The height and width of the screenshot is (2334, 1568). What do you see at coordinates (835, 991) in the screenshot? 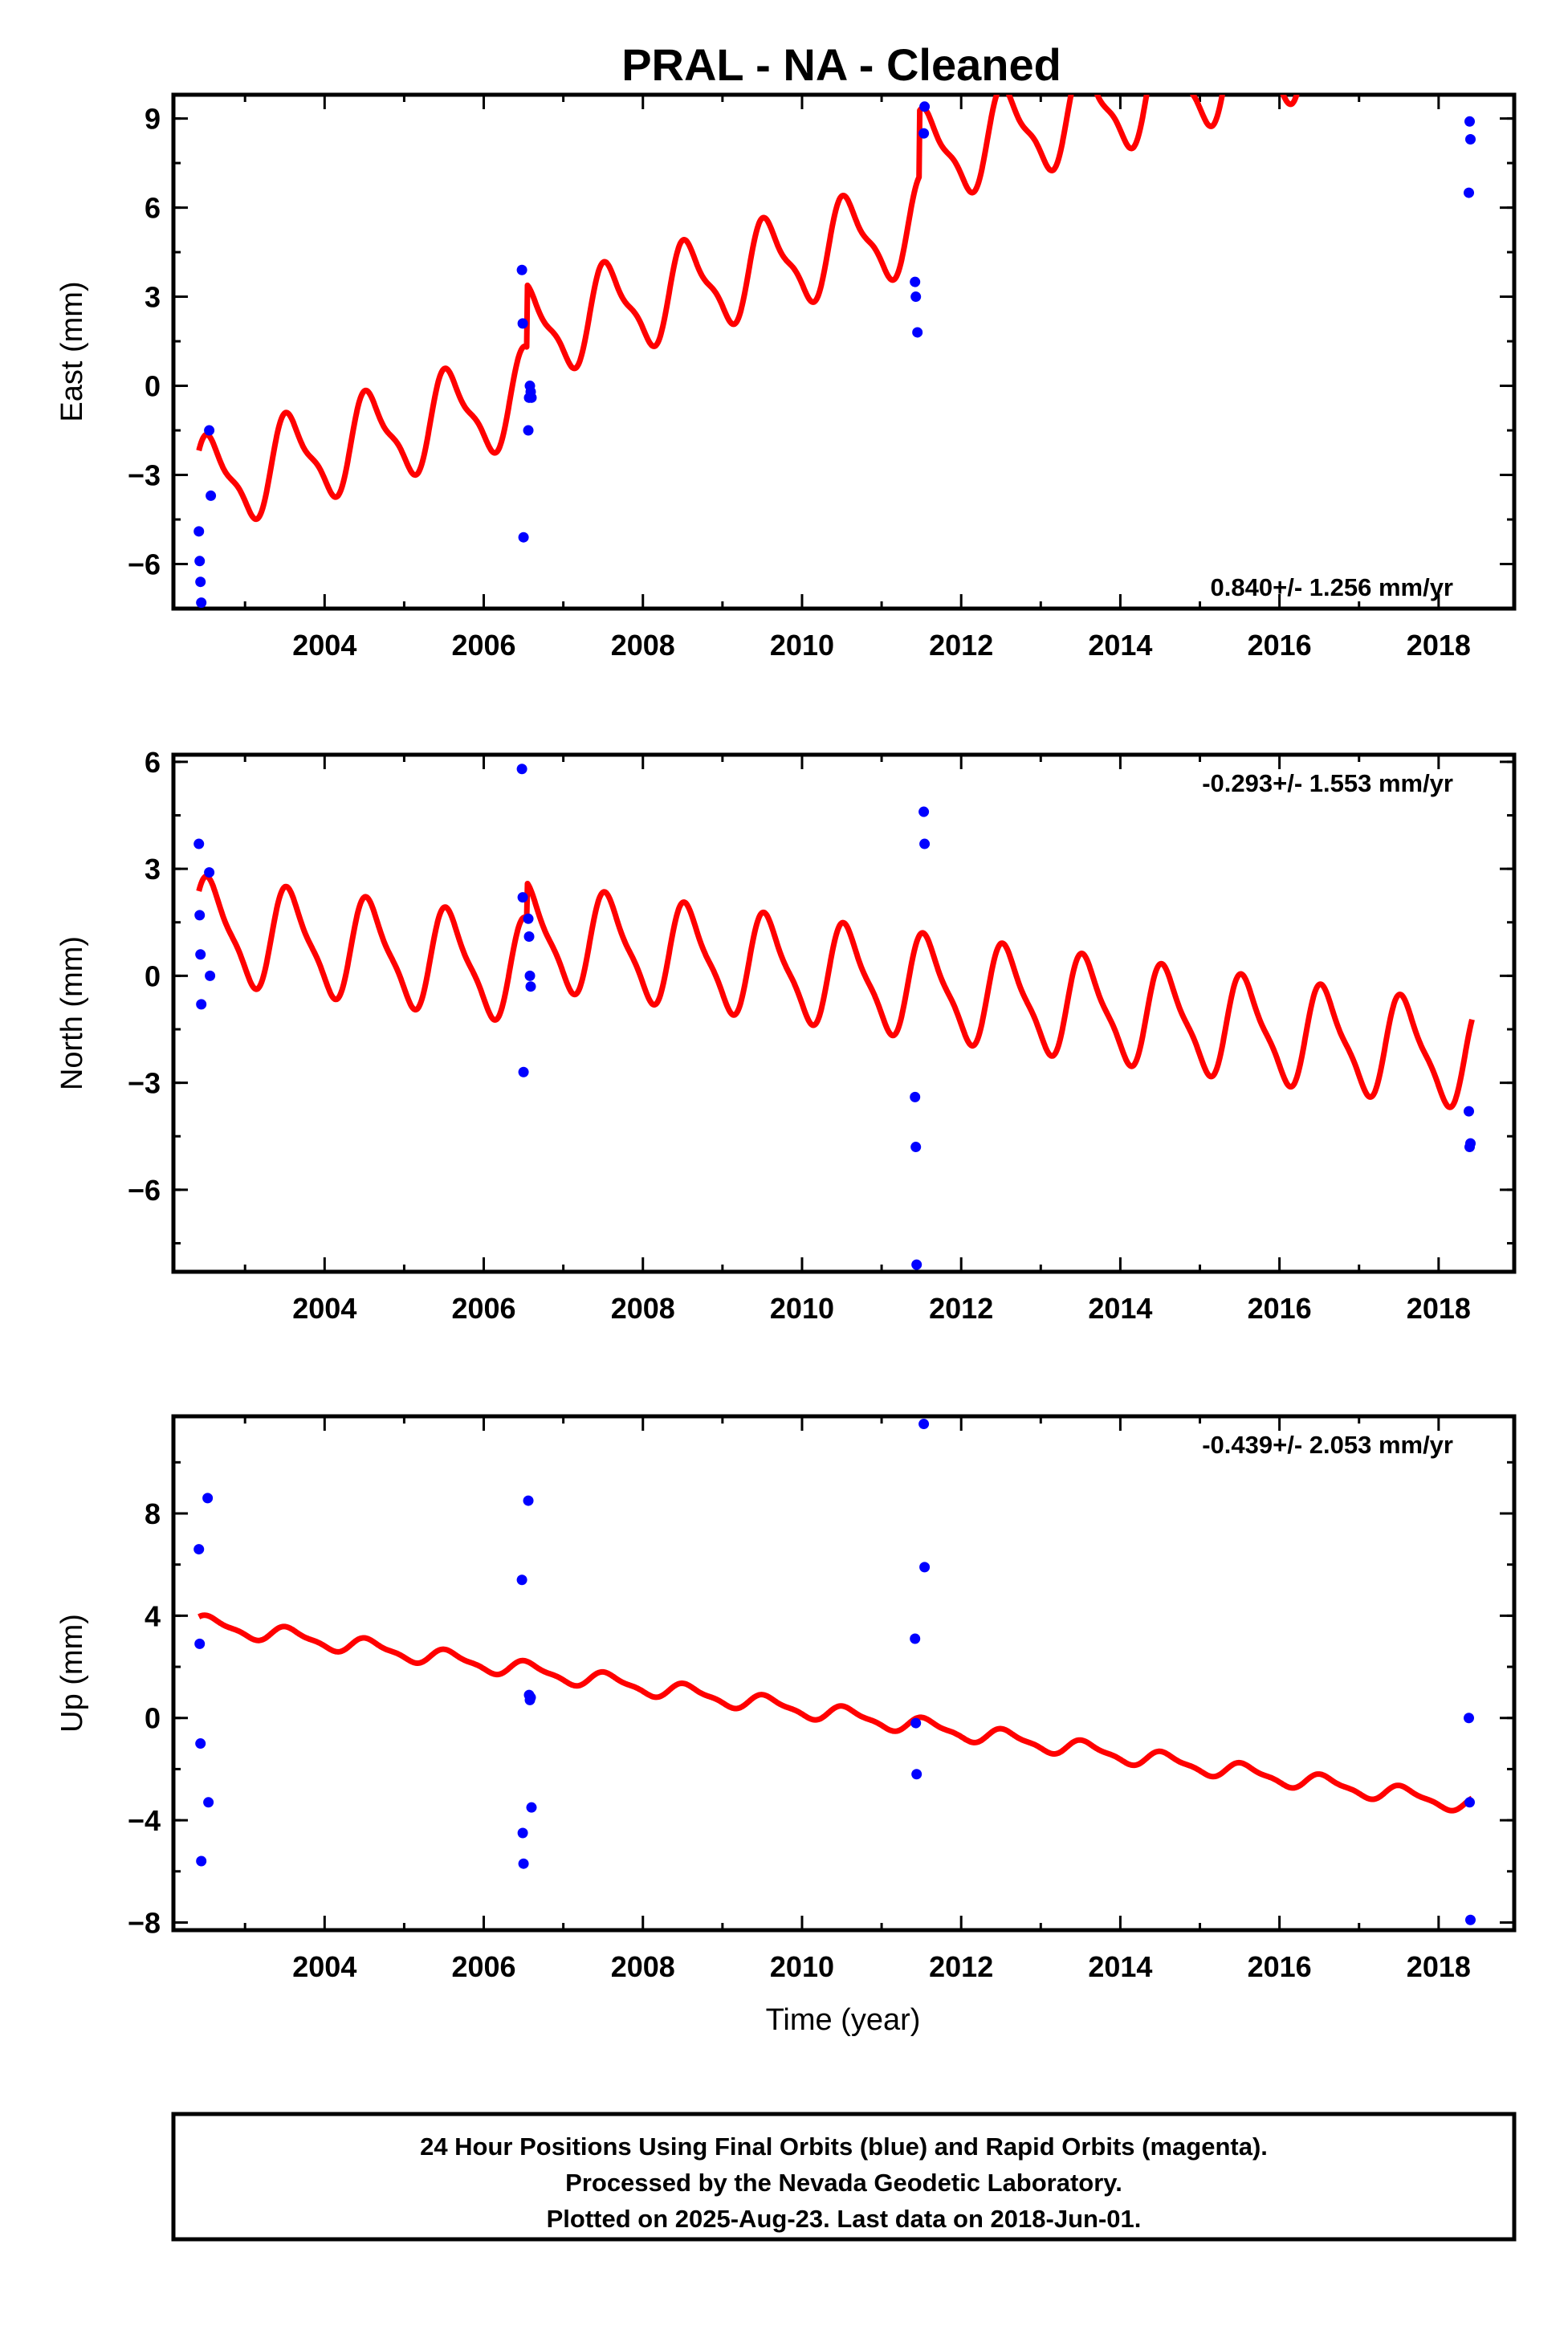
I see `north-model-line` at bounding box center [835, 991].